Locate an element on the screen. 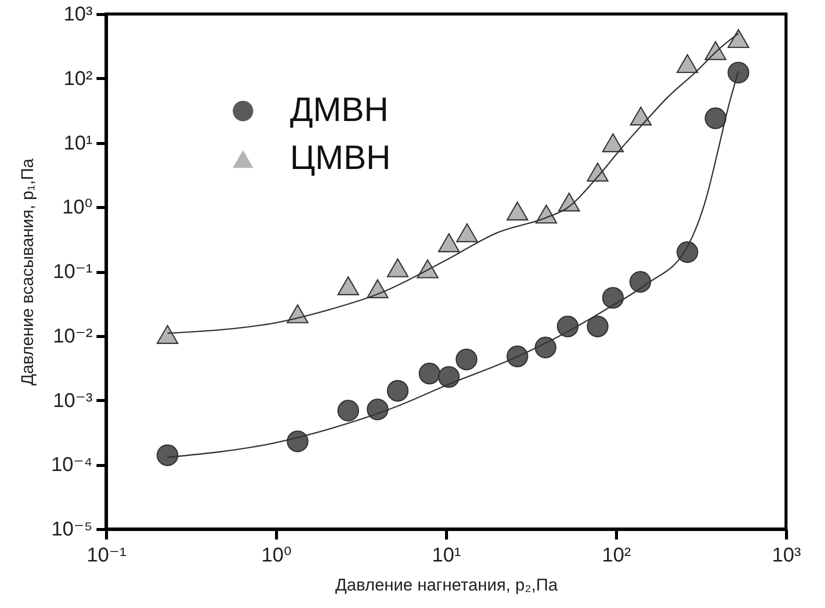  legend-label: ДМВН is located at coordinates (339, 110).